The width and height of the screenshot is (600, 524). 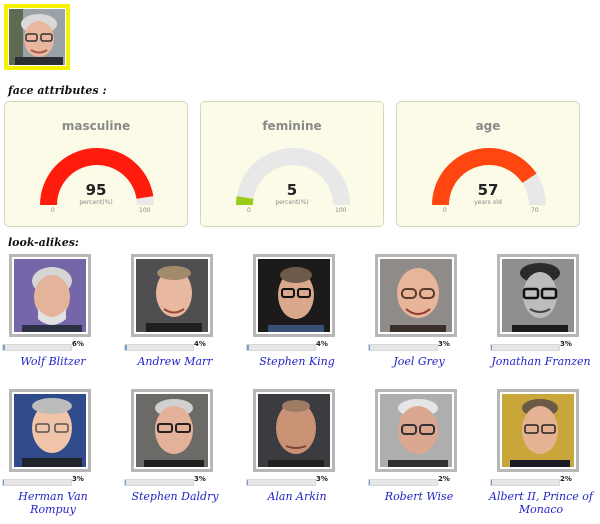 What do you see at coordinates (78, 344) in the screenshot?
I see `similarity-score: 6%` at bounding box center [78, 344].